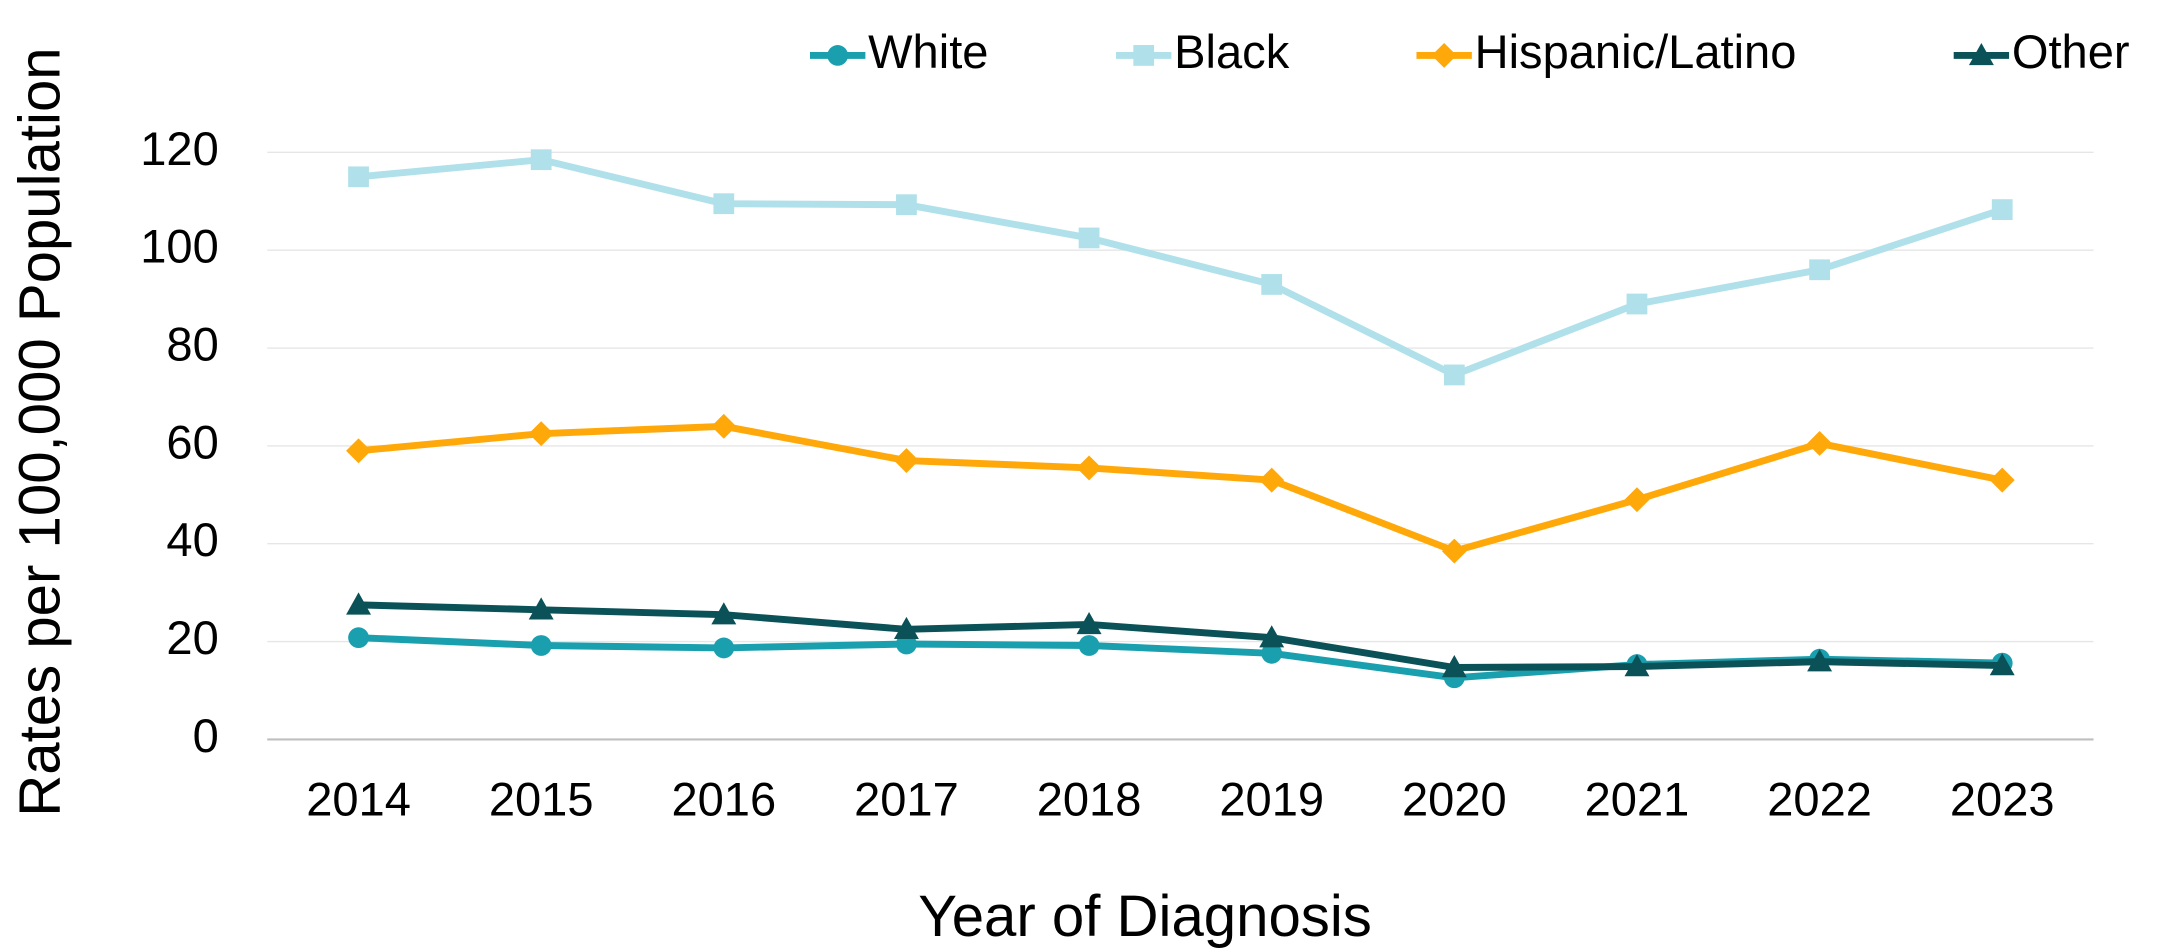 The image size is (2160, 952). I want to click on x-tick-label: 2022, so click(1819, 799).